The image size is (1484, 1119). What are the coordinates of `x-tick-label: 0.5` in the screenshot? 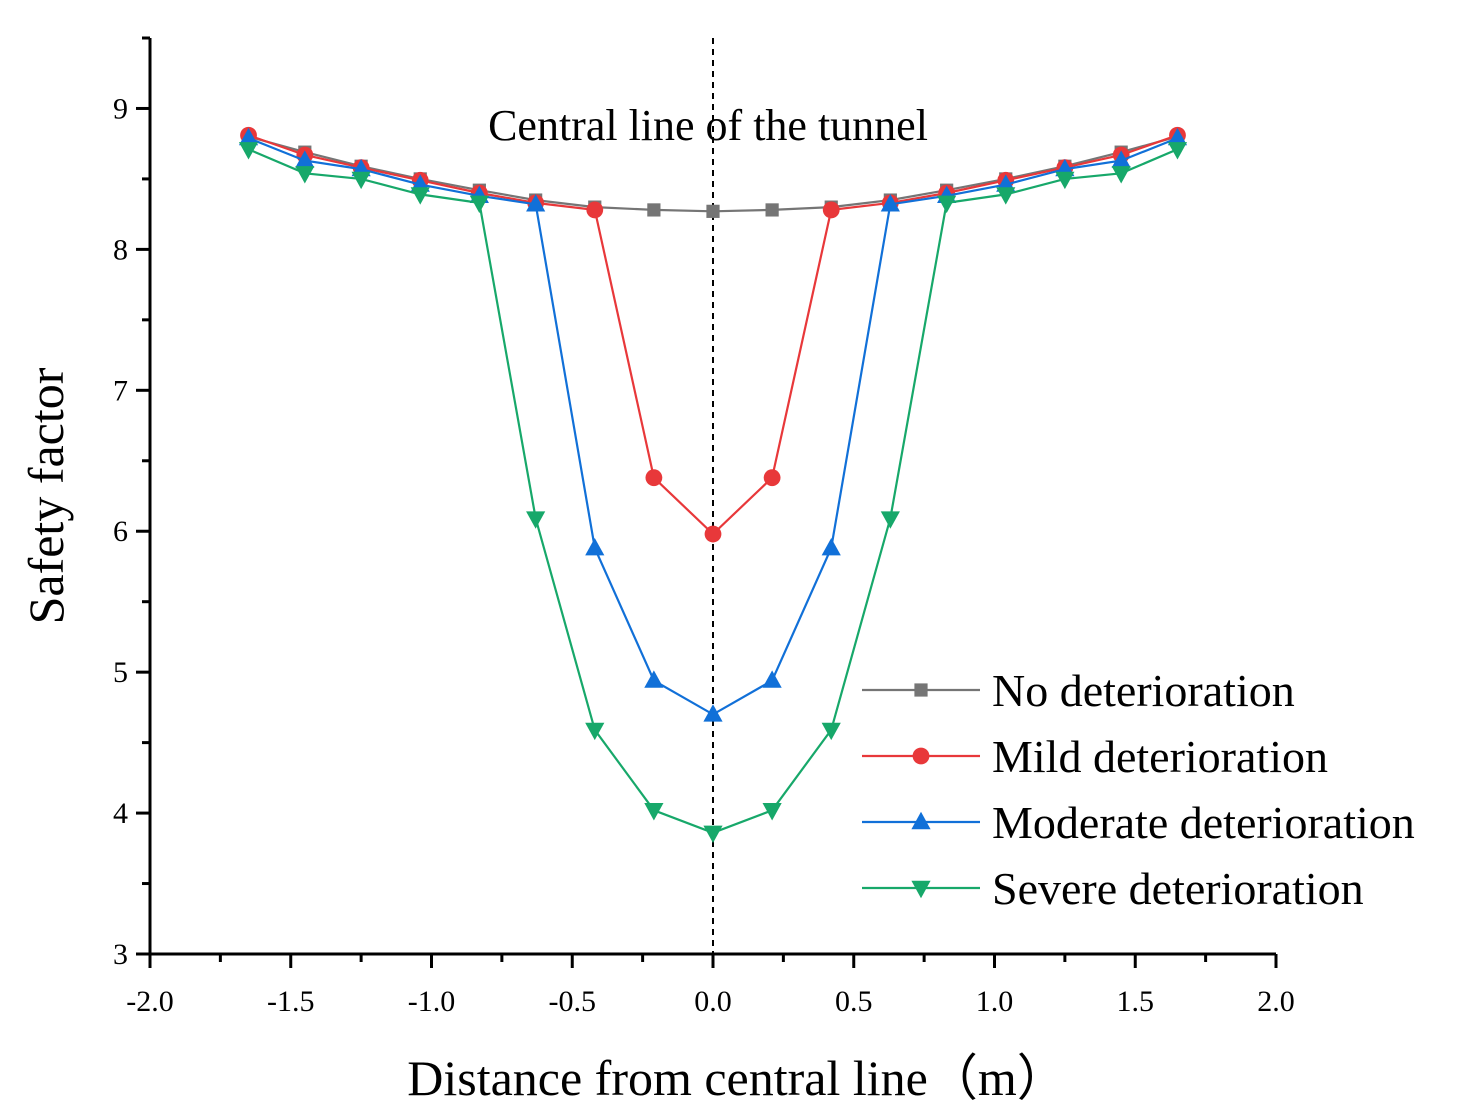 It's located at (854, 1001).